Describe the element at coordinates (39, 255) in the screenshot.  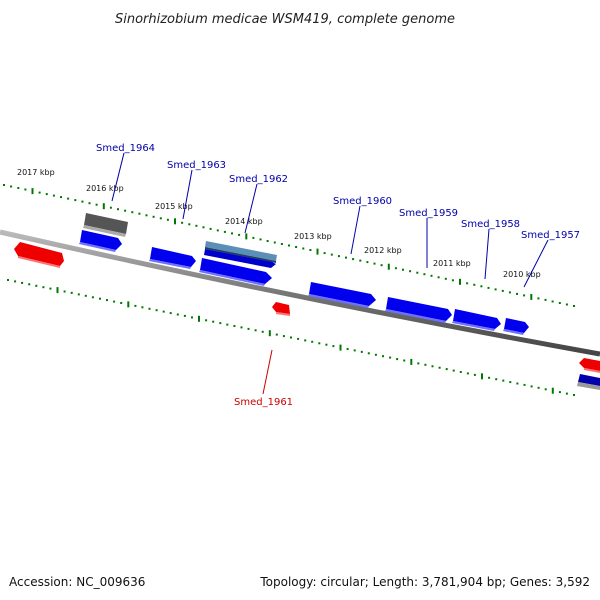
I see `gene-arrow-red-left` at that location.